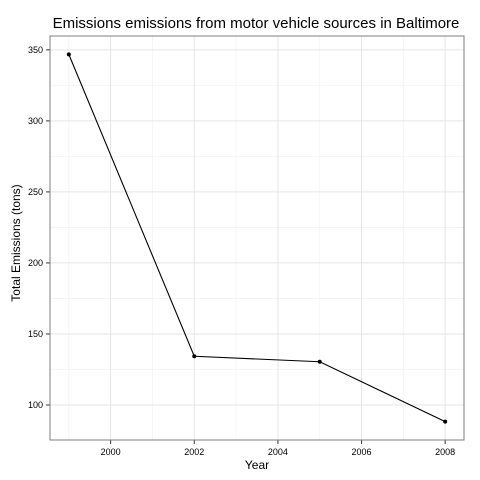 The width and height of the screenshot is (480, 480). I want to click on x-tick-label: 2000, so click(111, 452).